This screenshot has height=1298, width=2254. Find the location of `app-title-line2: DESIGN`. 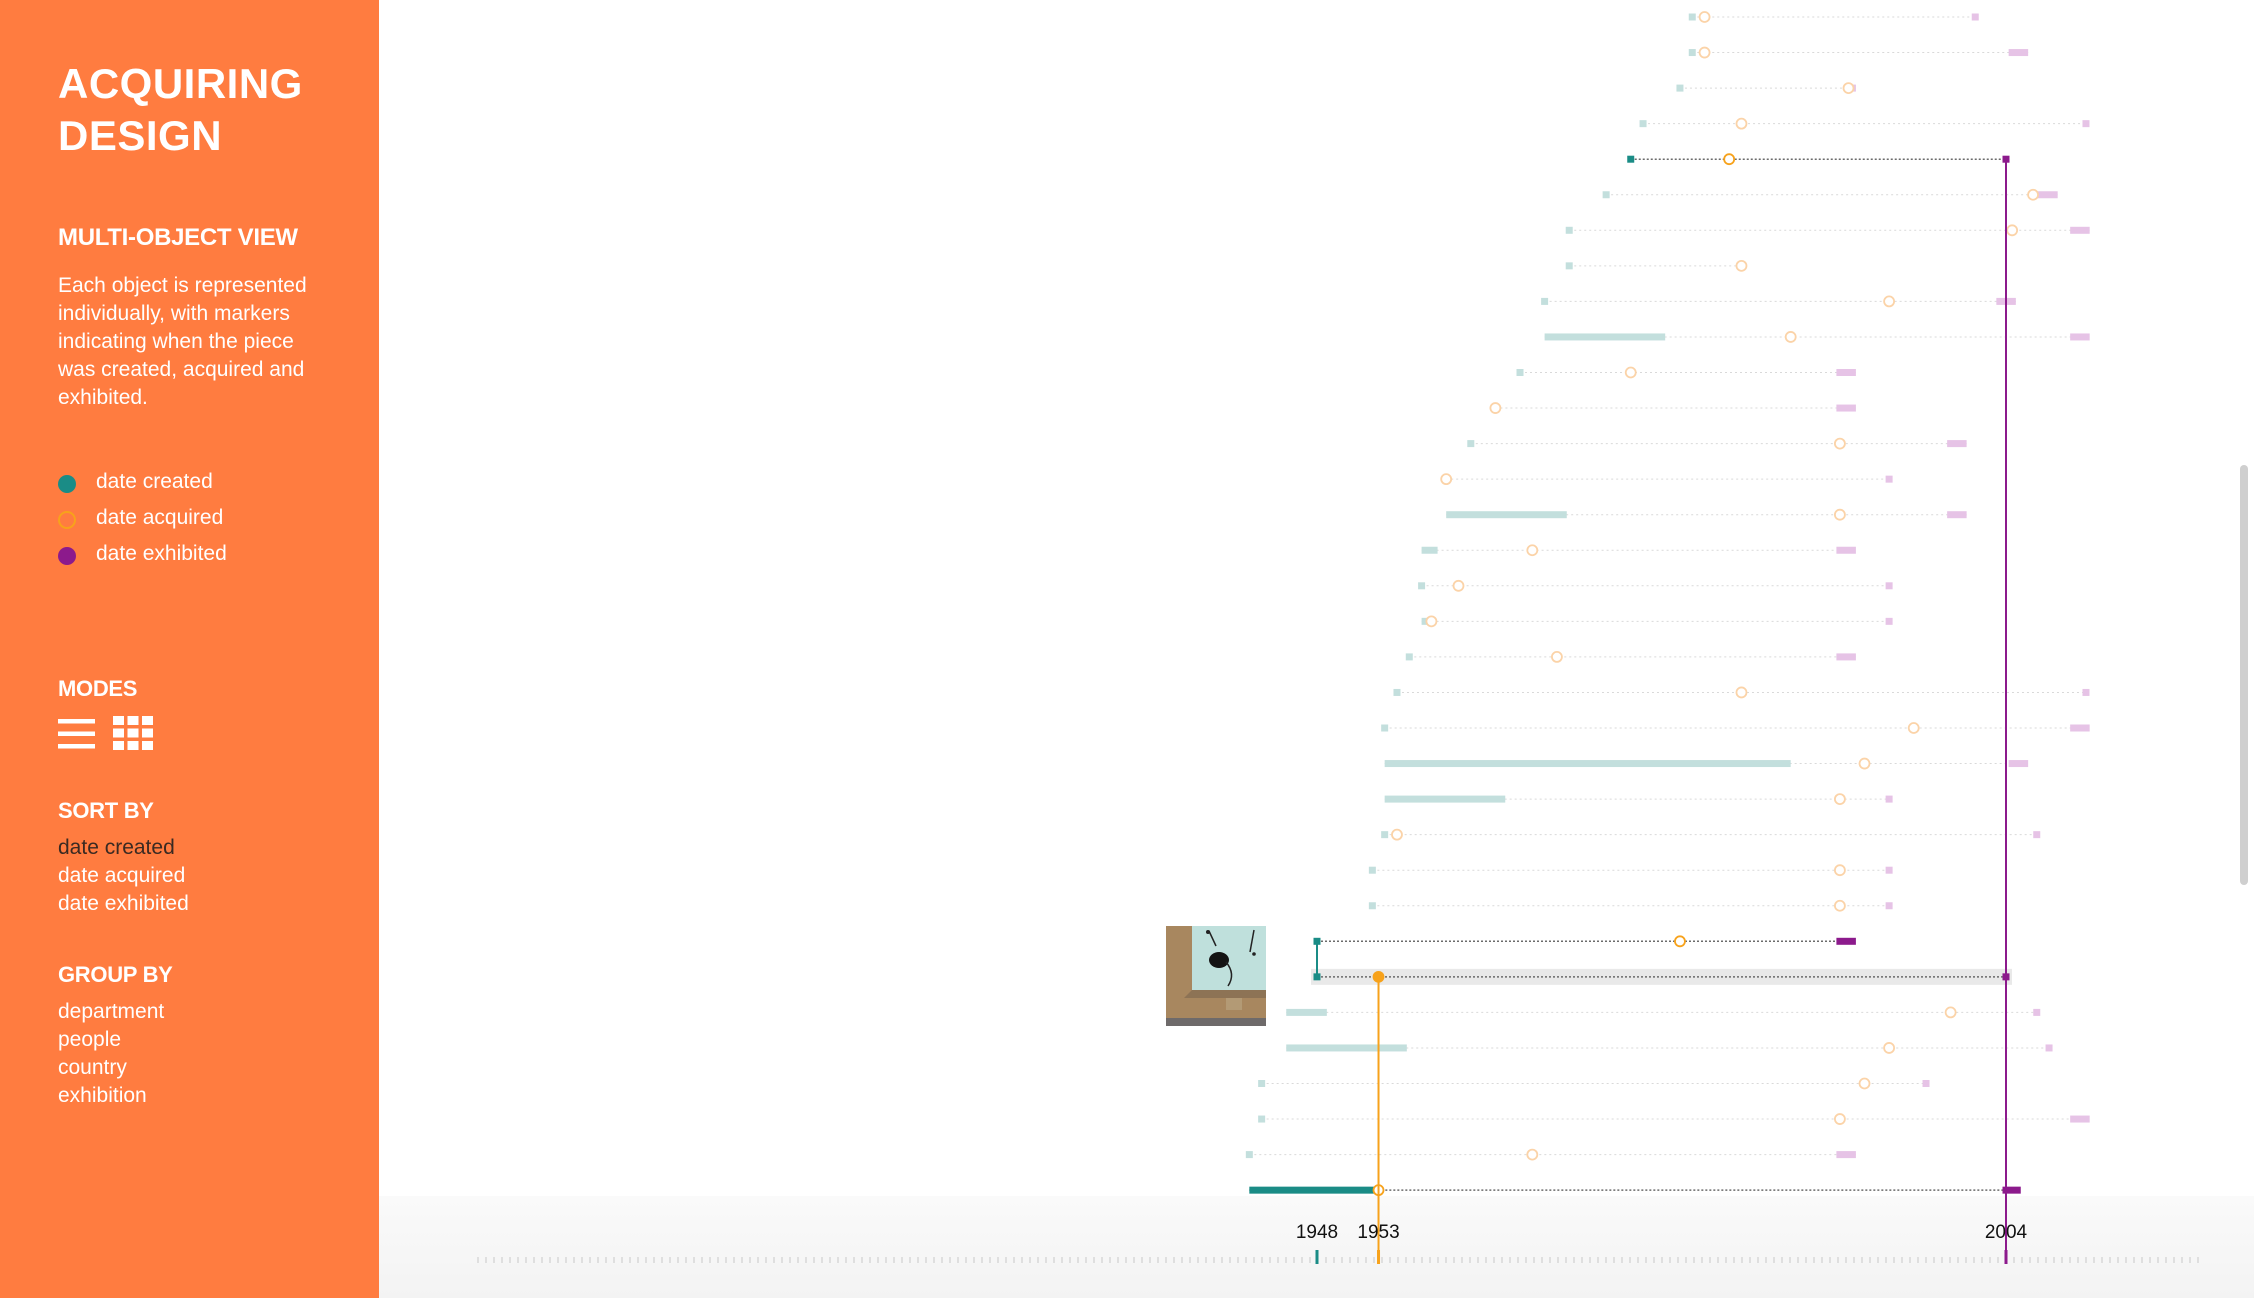

app-title-line2: DESIGN is located at coordinates (140, 135).